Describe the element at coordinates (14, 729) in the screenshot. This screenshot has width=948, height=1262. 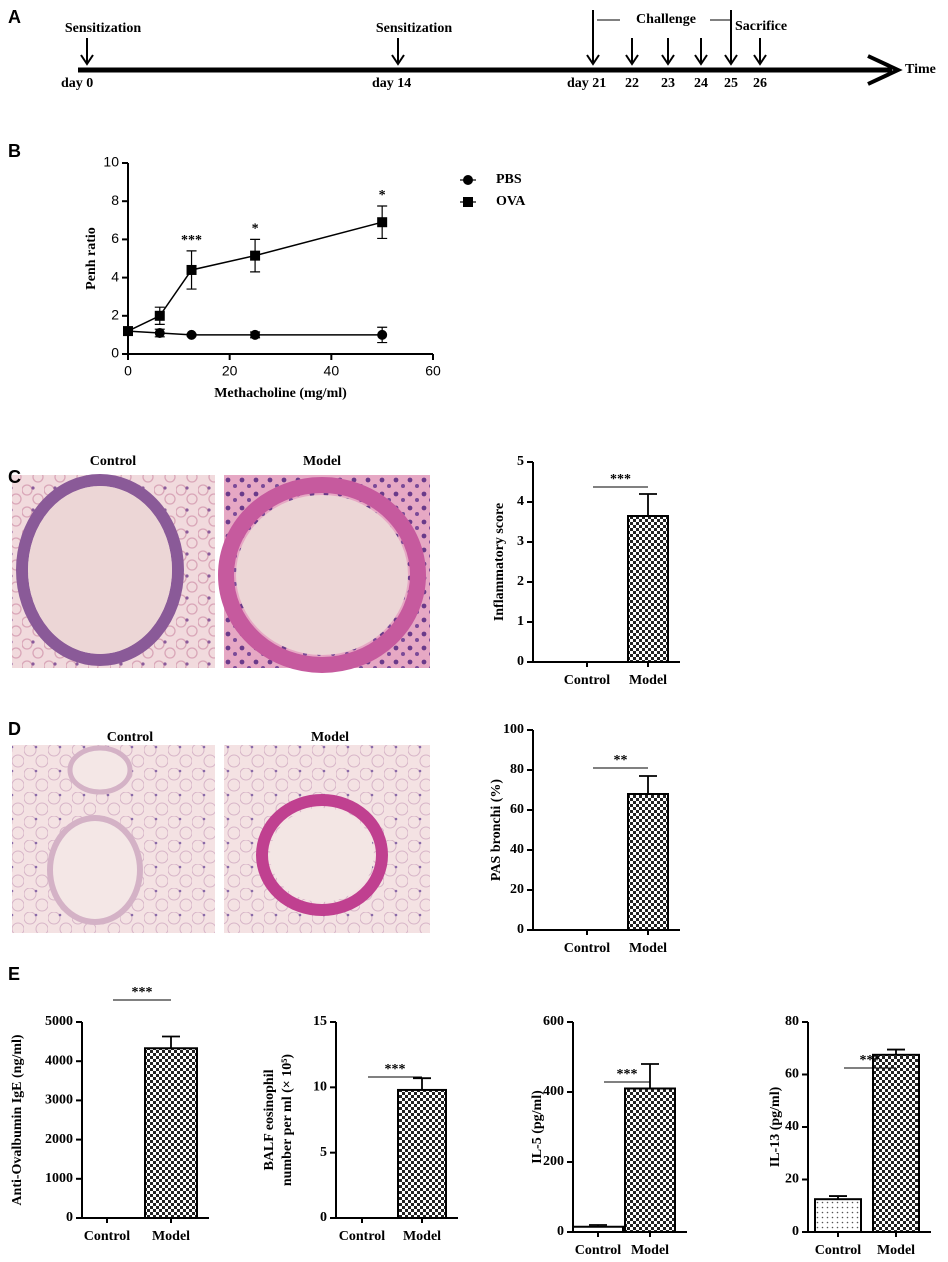
I see `panel-label: D` at that location.